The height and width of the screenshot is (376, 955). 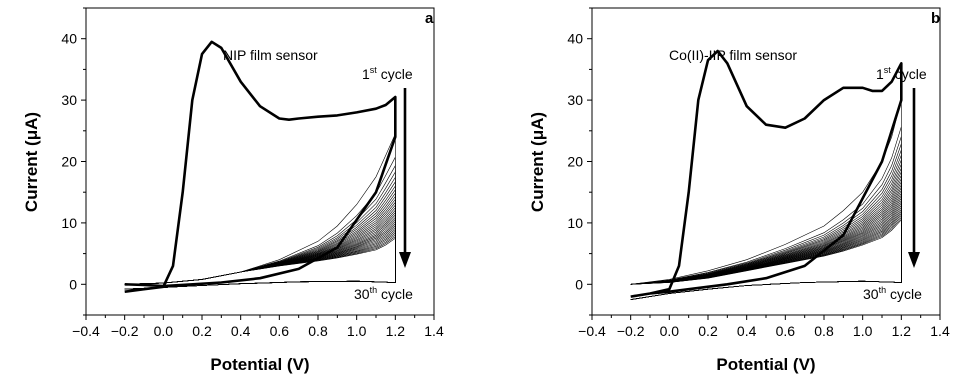 I want to click on chart-title: Co(II)-IIP film sensor, so click(x=733, y=55).